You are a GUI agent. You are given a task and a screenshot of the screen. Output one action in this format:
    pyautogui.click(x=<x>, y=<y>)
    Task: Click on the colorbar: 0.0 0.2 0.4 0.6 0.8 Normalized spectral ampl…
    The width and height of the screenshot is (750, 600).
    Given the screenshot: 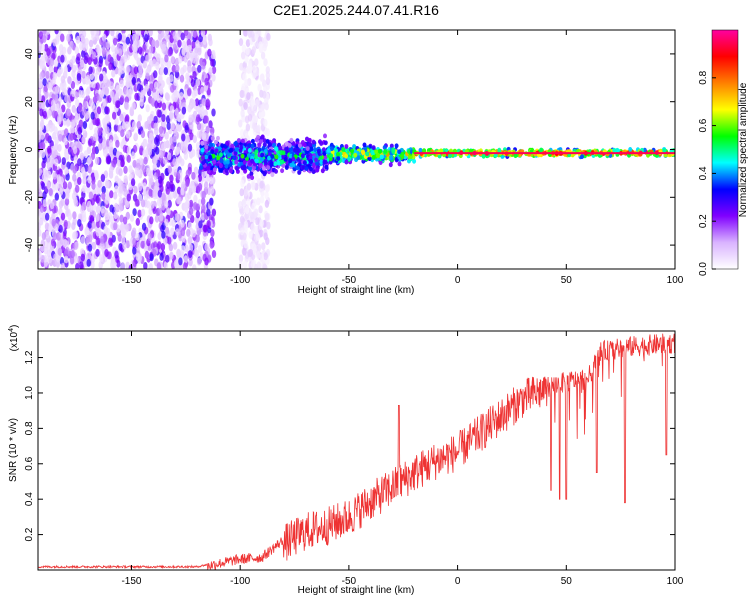 What is the action you would take?
    pyautogui.click(x=723, y=152)
    